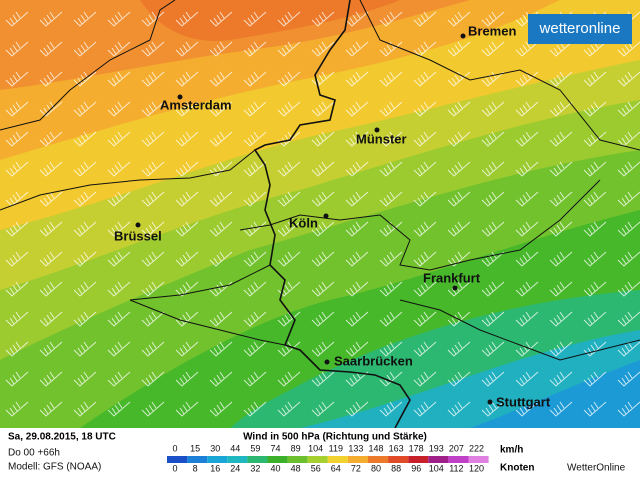 This screenshot has height=478, width=640. Describe the element at coordinates (336, 468) in the screenshot. I see `knots-label: 64` at that location.